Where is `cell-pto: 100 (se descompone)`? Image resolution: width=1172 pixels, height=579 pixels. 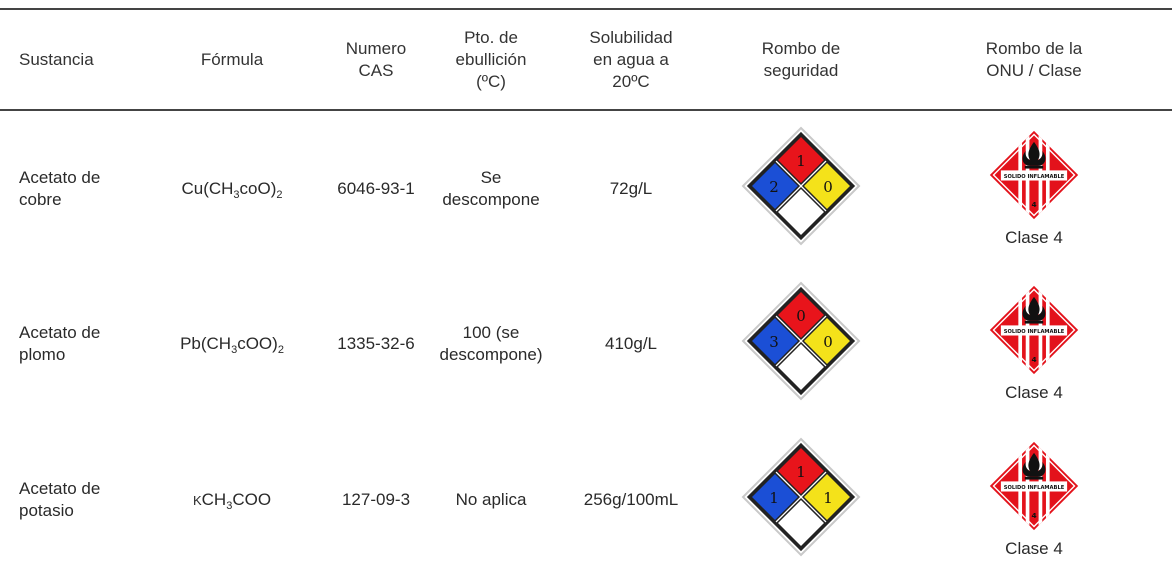
cell-pto: 100 (se descompone) is located at coordinates (491, 343).